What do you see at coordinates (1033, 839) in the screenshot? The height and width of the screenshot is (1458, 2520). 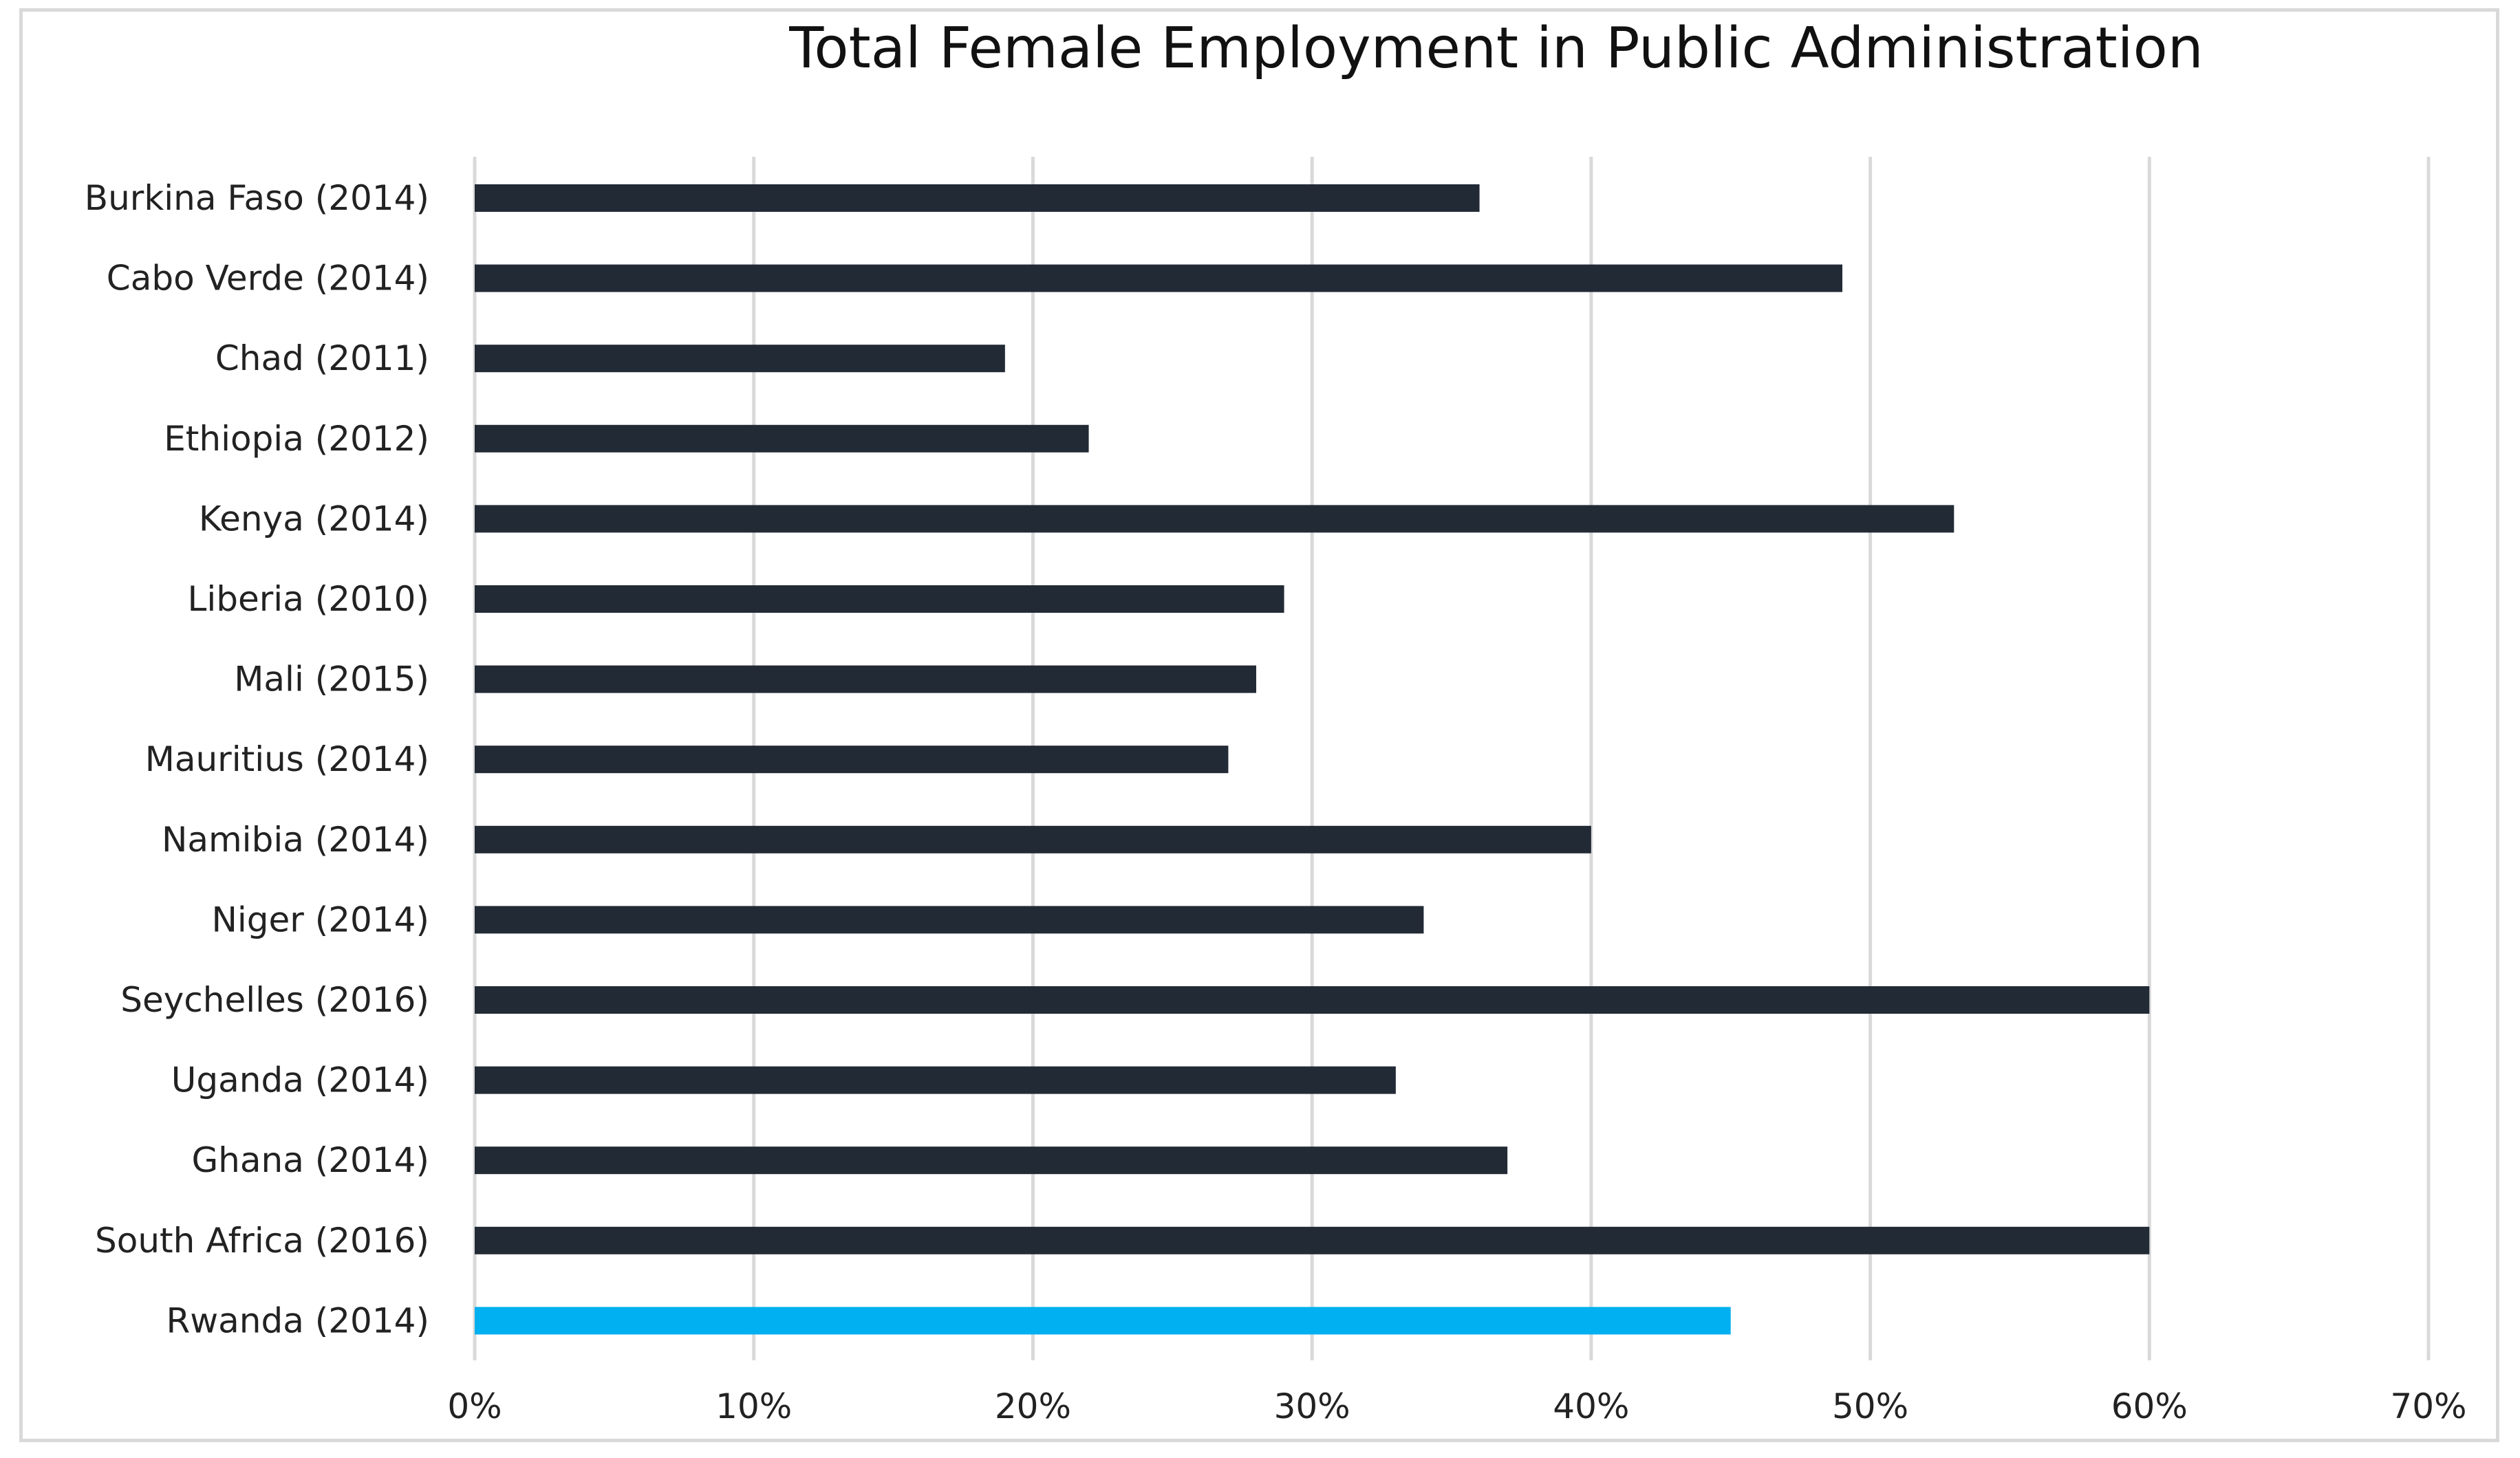 I see `bar-namibia-2014` at bounding box center [1033, 839].